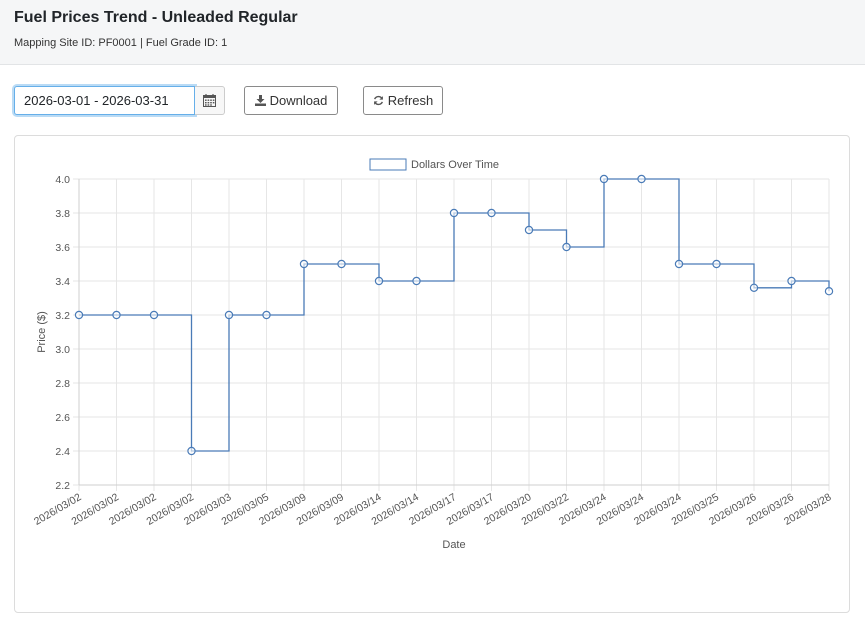 The image size is (865, 632). Describe the element at coordinates (410, 100) in the screenshot. I see `refresh-button-label: Refresh` at that location.